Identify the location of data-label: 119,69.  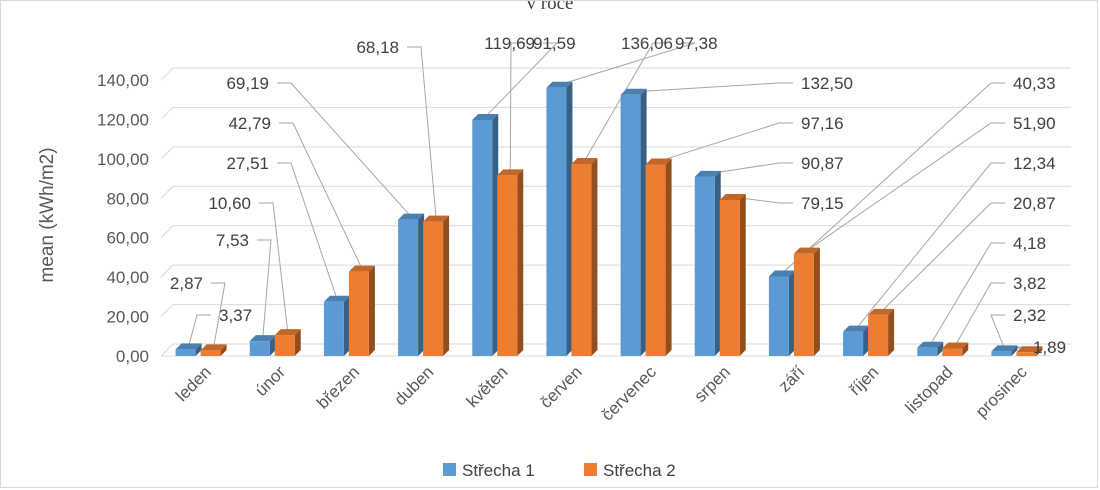
(509, 43).